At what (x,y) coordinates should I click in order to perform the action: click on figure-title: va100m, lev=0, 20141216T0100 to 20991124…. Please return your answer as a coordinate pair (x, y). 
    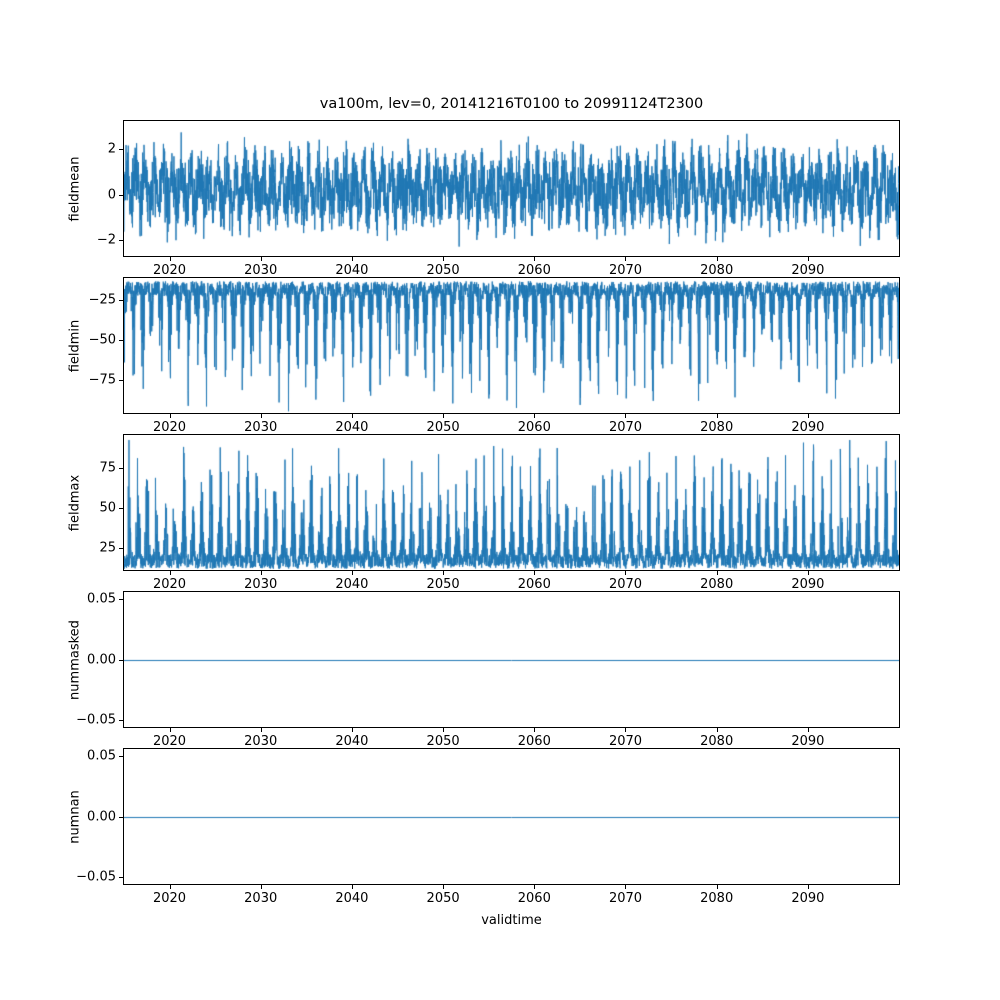
    Looking at the image, I should click on (511, 104).